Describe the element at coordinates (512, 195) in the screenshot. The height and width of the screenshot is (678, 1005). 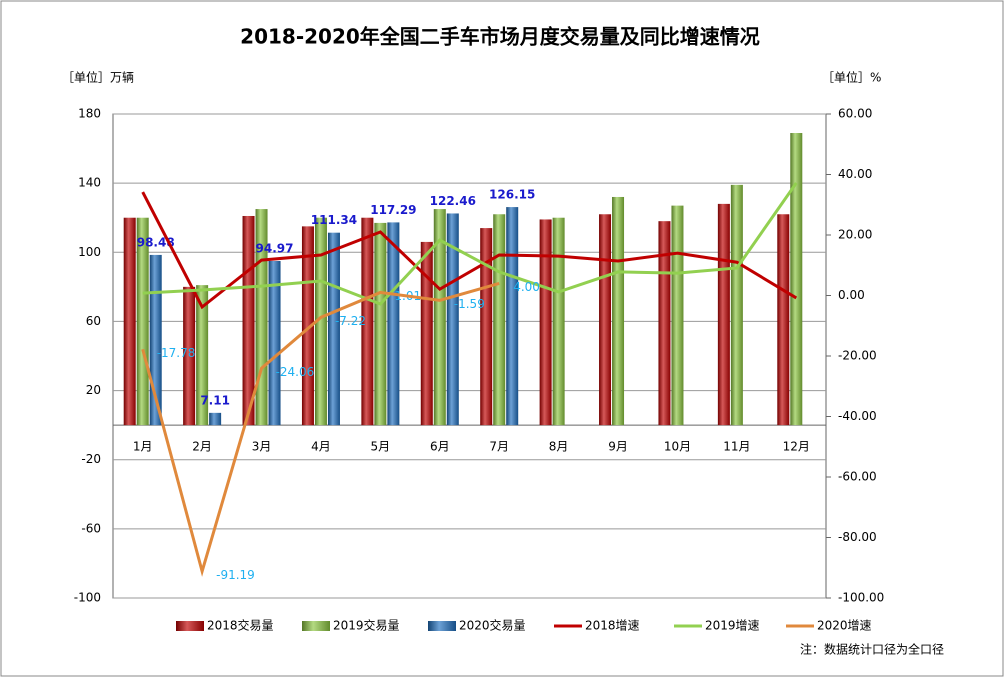
I see `data-label: 126.15` at that location.